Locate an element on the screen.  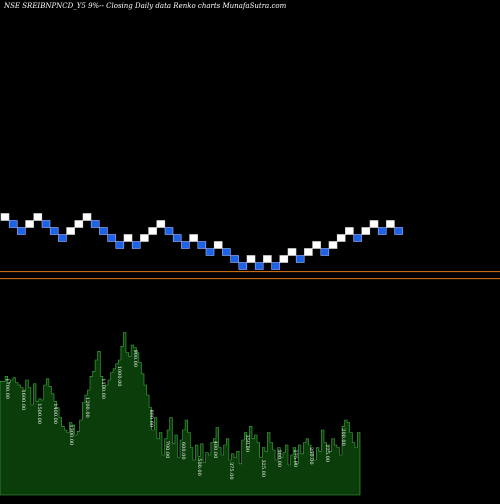
volume-value-label: 400.00 is located at coordinates (215, 450).